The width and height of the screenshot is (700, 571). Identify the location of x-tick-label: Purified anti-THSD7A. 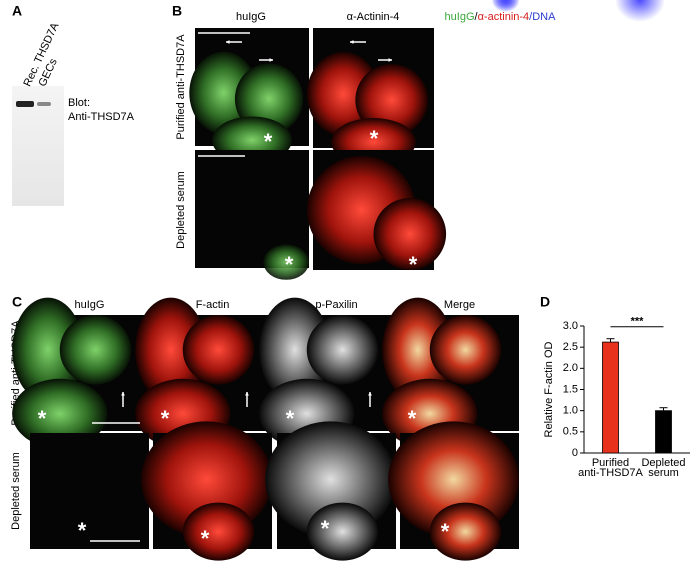
(610, 468).